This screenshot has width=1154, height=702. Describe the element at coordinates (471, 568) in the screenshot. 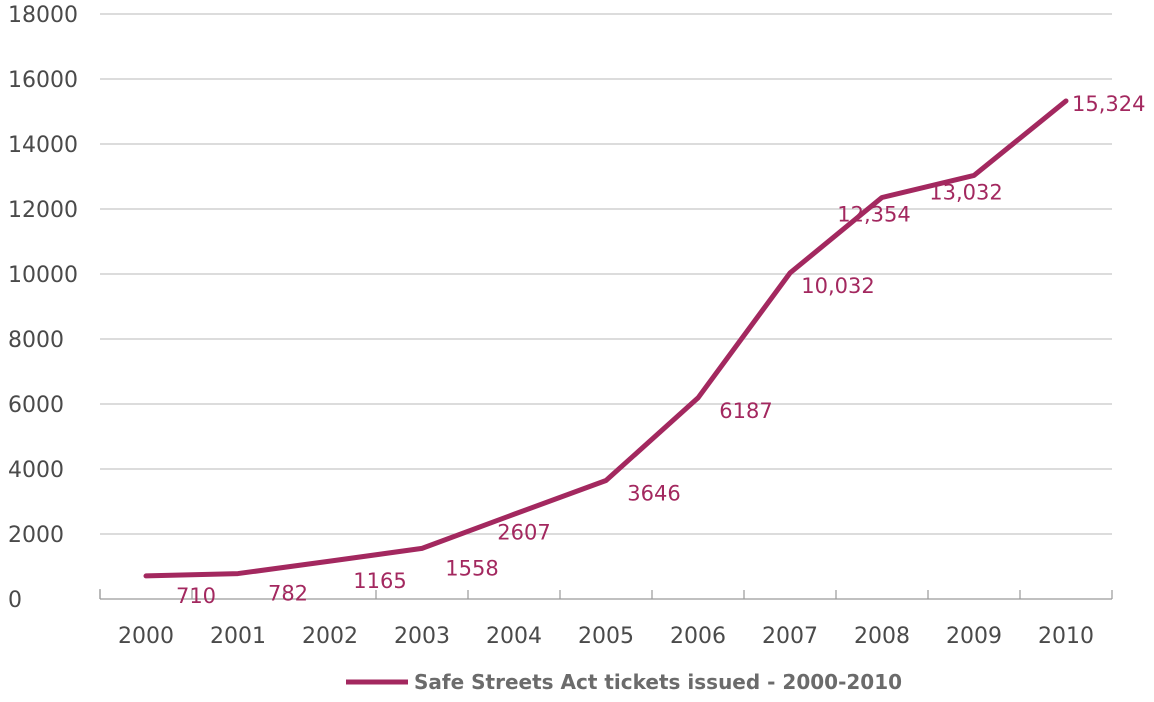

I see `data-label: 1558` at that location.